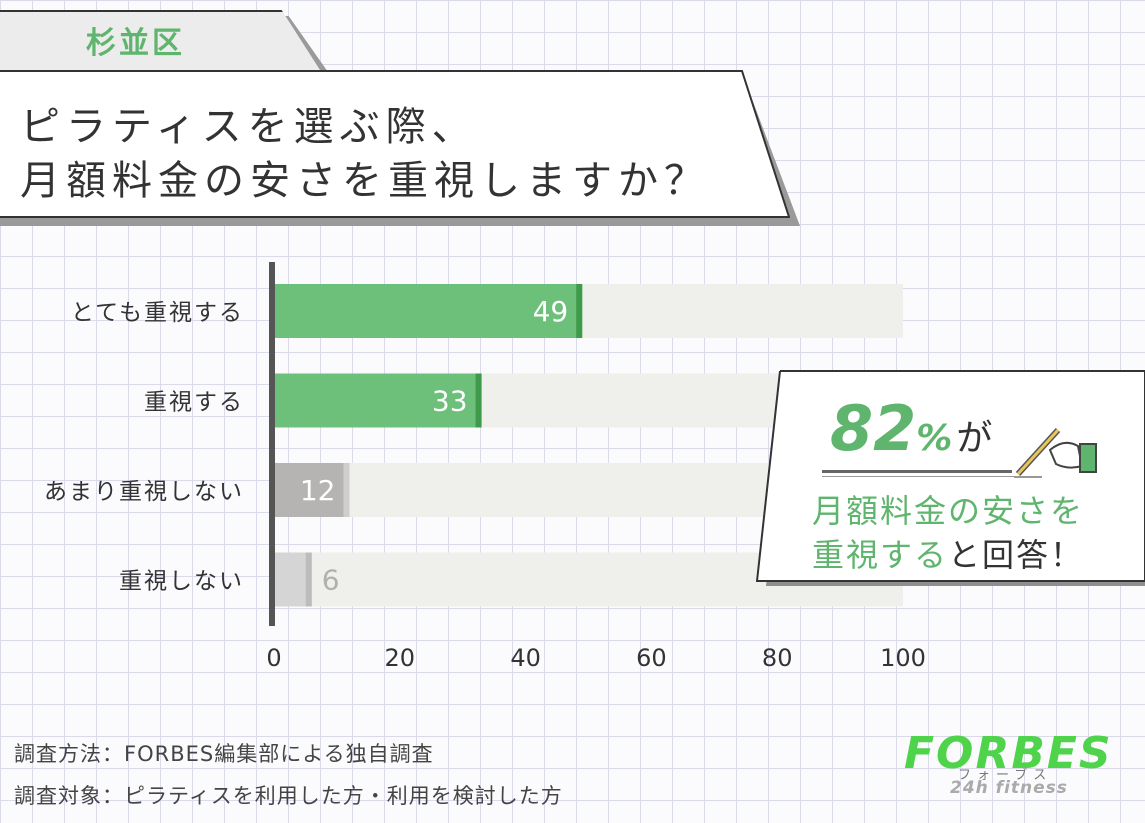 This screenshot has height=823, width=1145. Describe the element at coordinates (917, 471) in the screenshot. I see `callout-underline` at that location.